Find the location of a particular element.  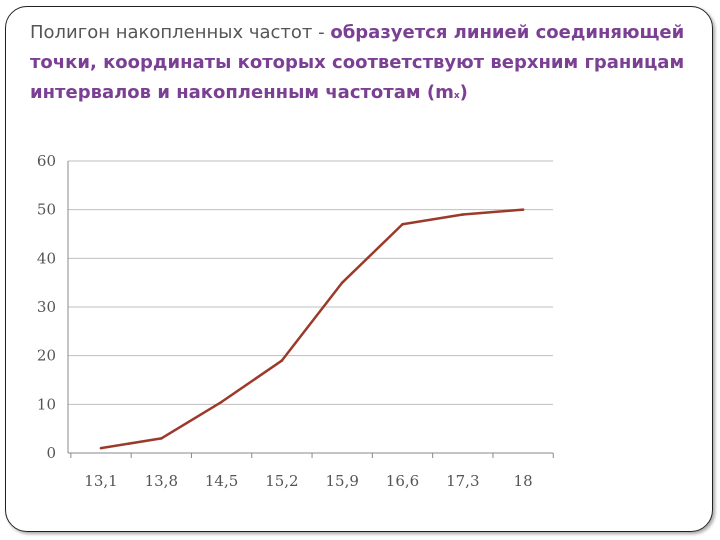

heading-close-paren: ) is located at coordinates (463, 92).